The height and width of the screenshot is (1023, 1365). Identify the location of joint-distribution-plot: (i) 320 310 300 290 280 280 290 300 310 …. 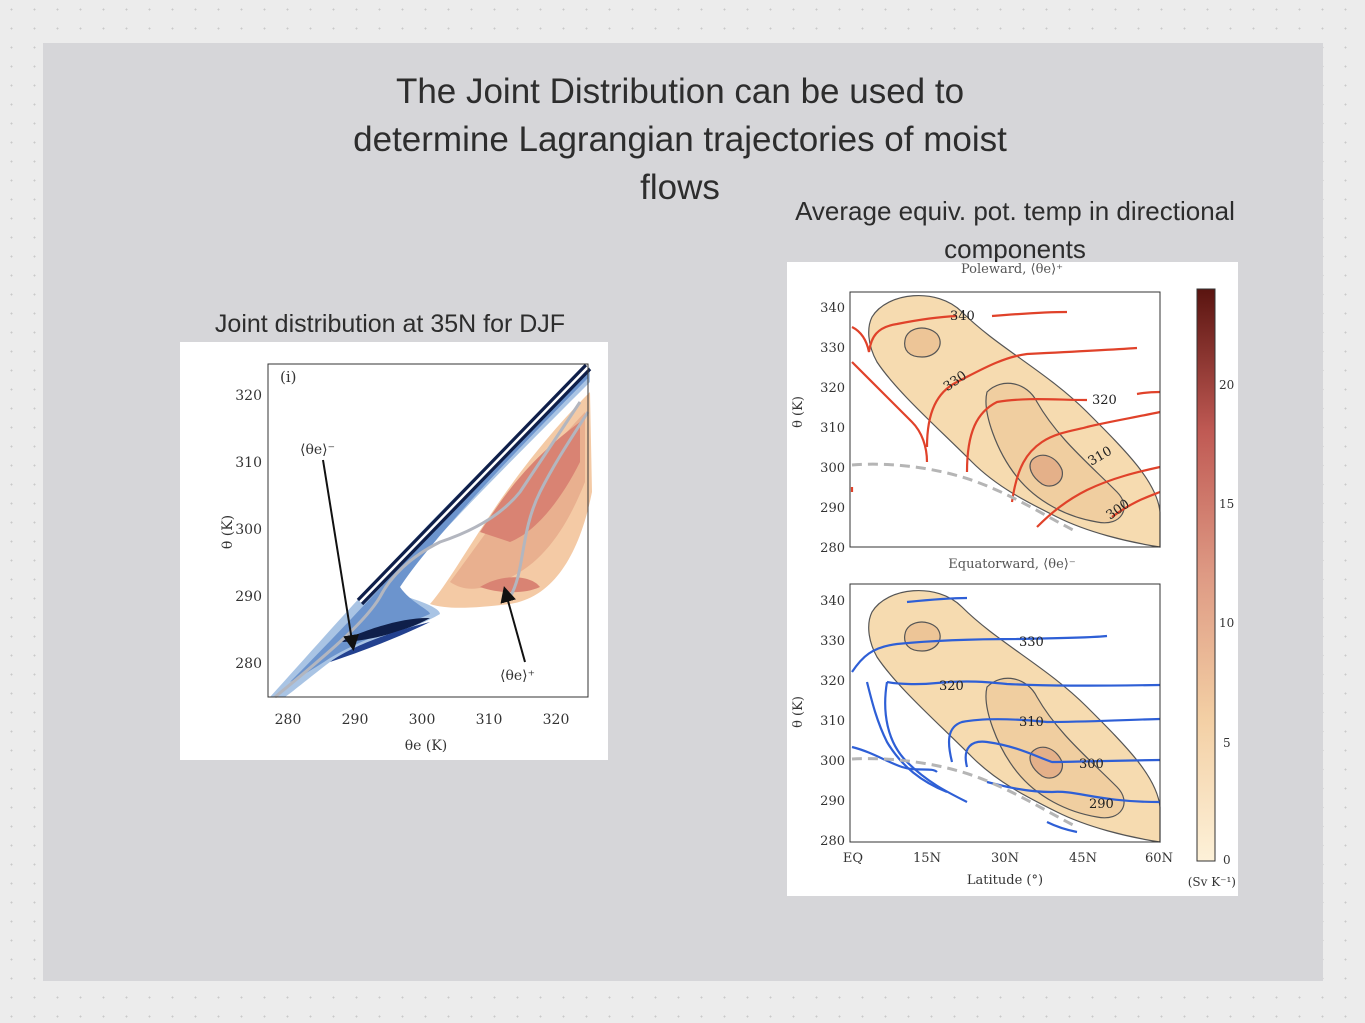
(406, 558).